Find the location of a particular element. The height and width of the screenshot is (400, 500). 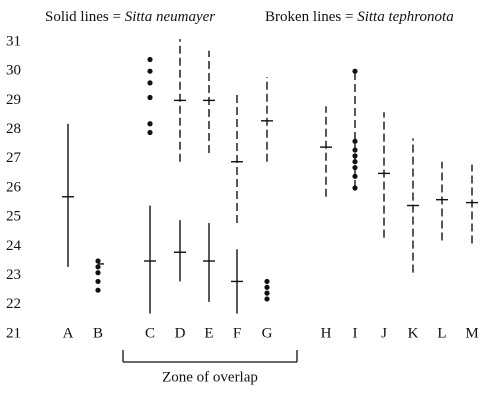

y-tick-label: 21 is located at coordinates (13, 333).